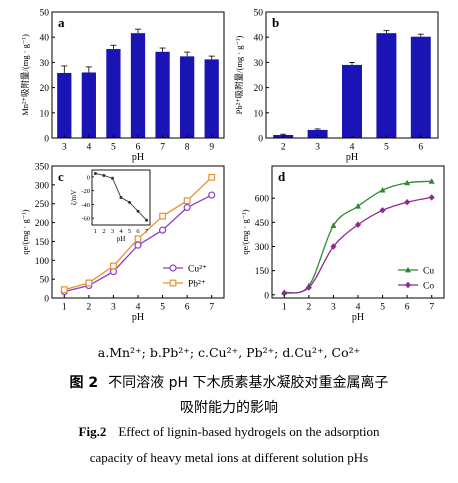  I want to click on inset-ytick-label: 0, so click(88, 177).